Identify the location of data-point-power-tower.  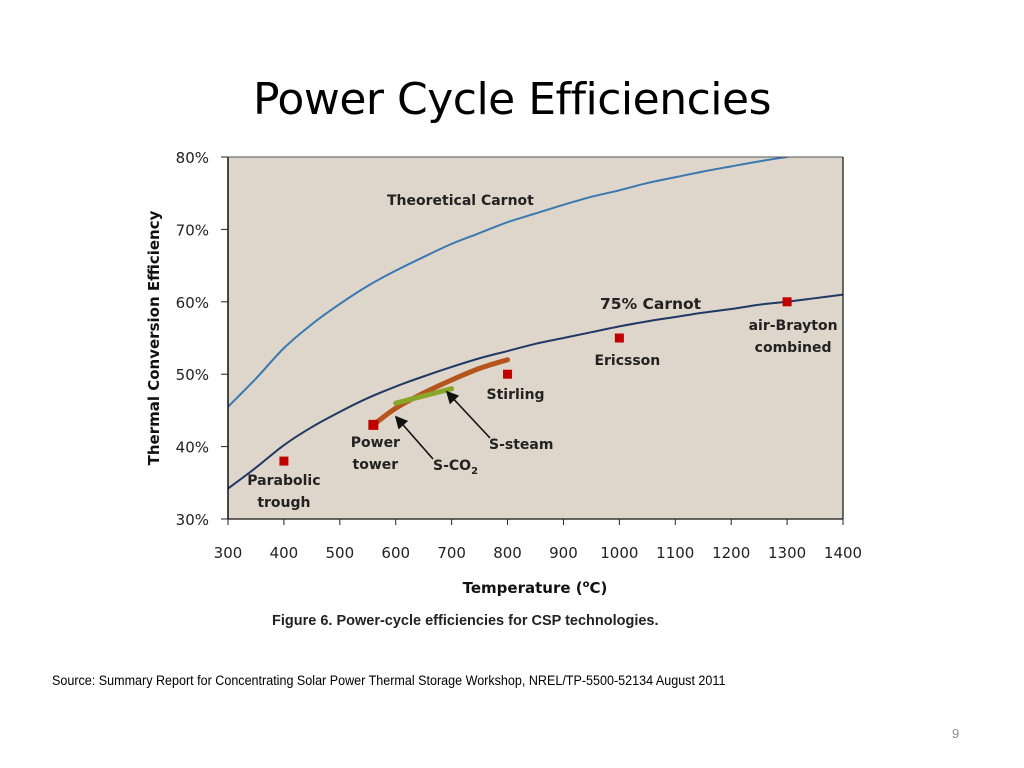
(373, 424).